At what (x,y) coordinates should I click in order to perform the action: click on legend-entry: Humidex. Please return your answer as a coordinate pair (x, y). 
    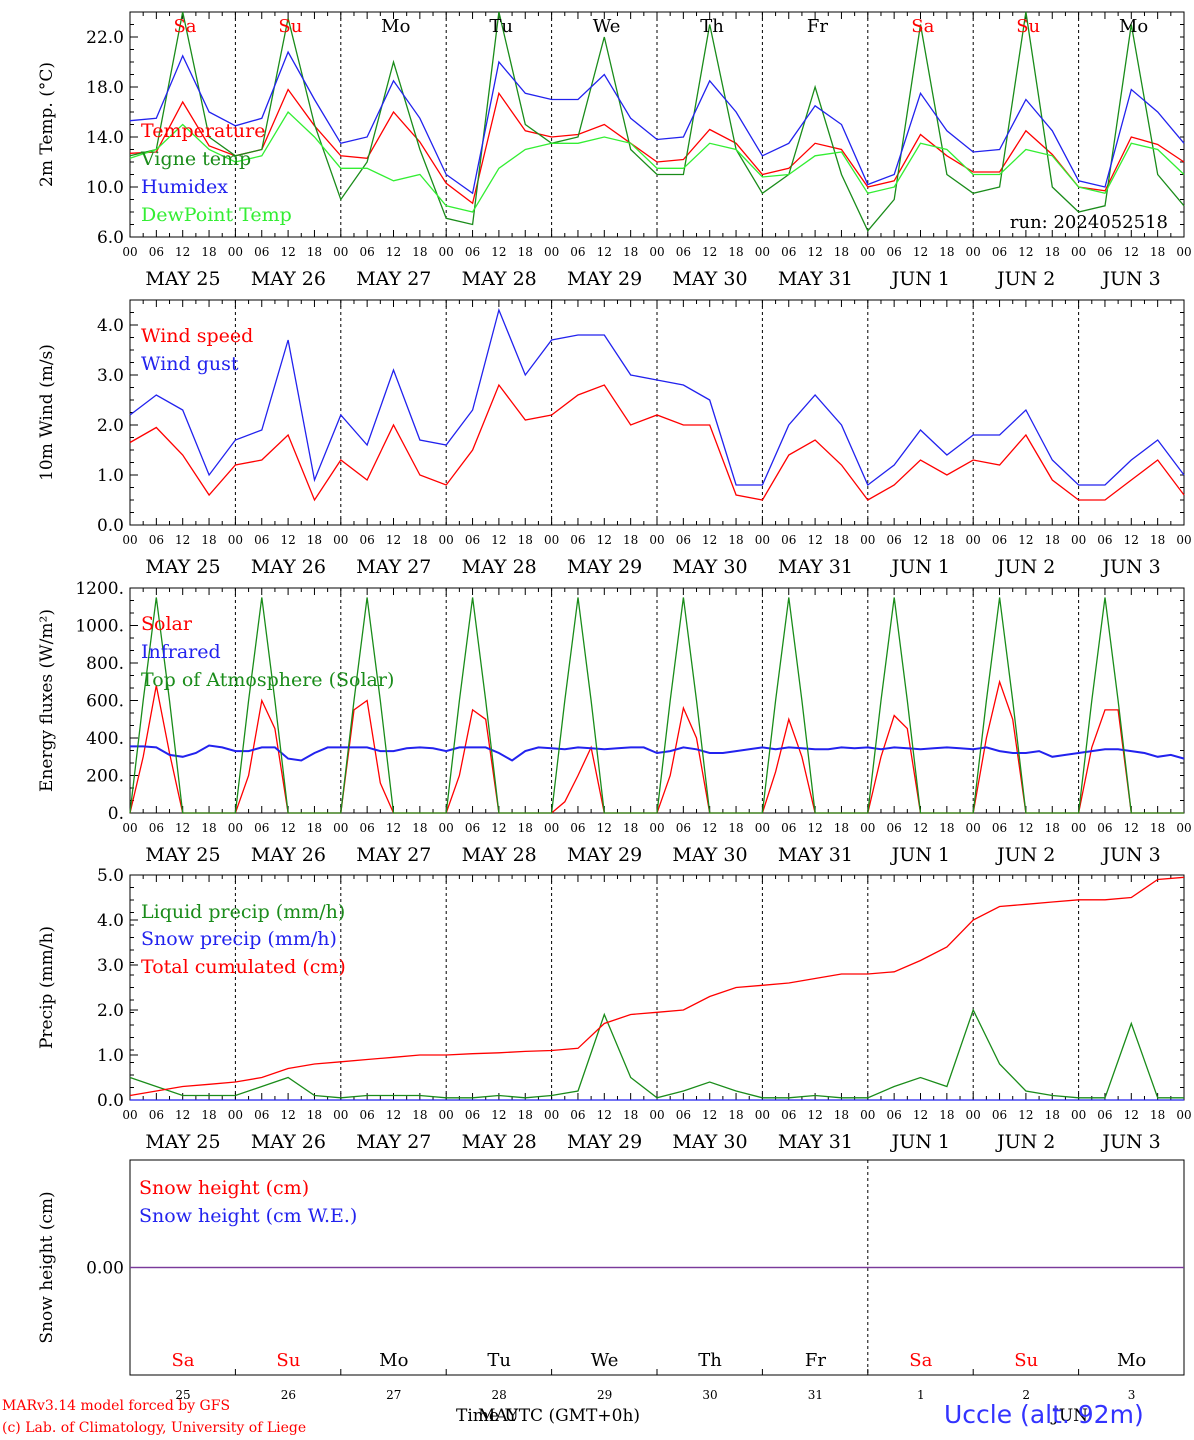
    Looking at the image, I should click on (184, 187).